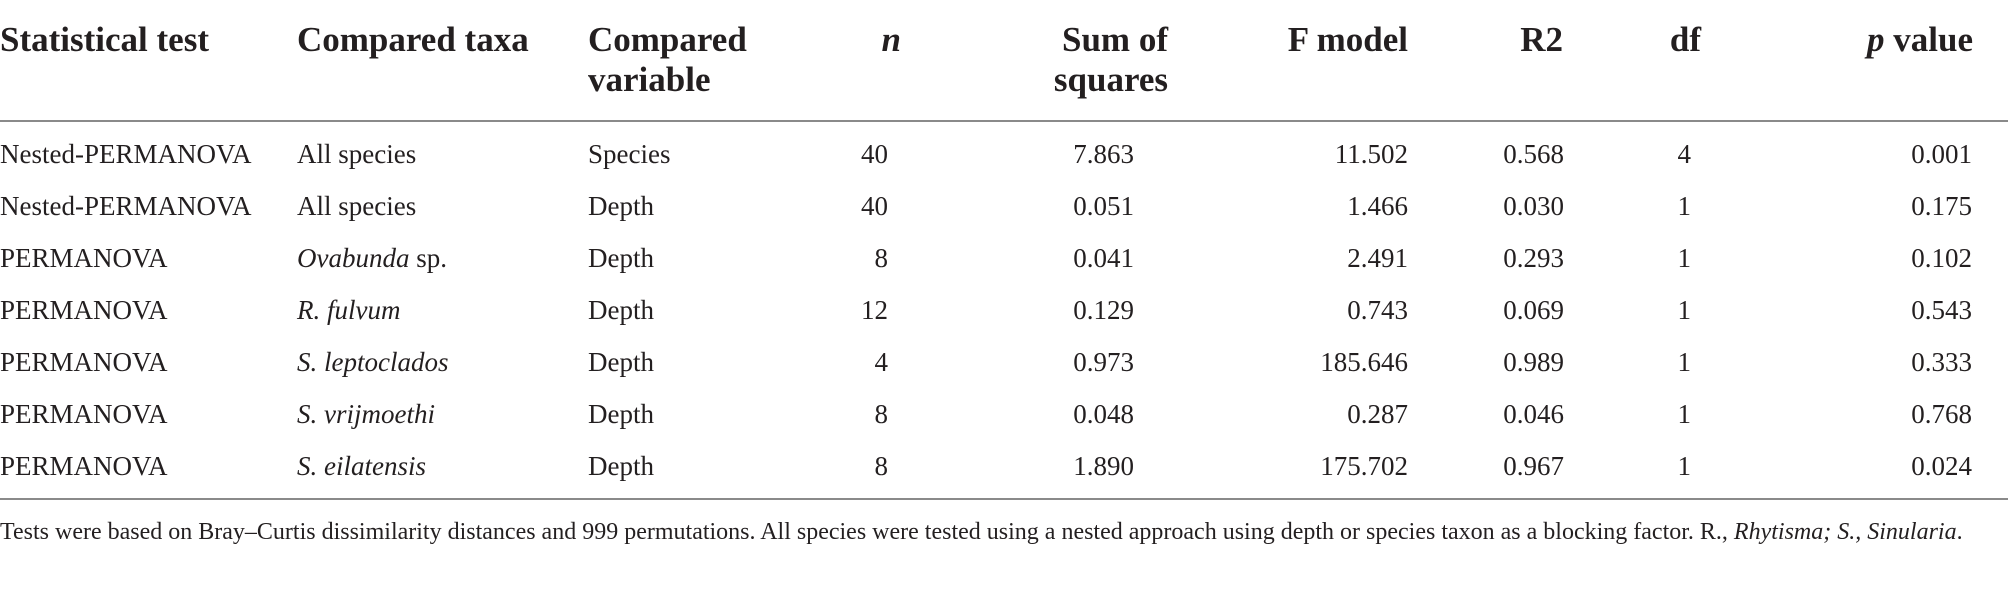  What do you see at coordinates (1684, 154) in the screenshot?
I see `cell-df: 4` at bounding box center [1684, 154].